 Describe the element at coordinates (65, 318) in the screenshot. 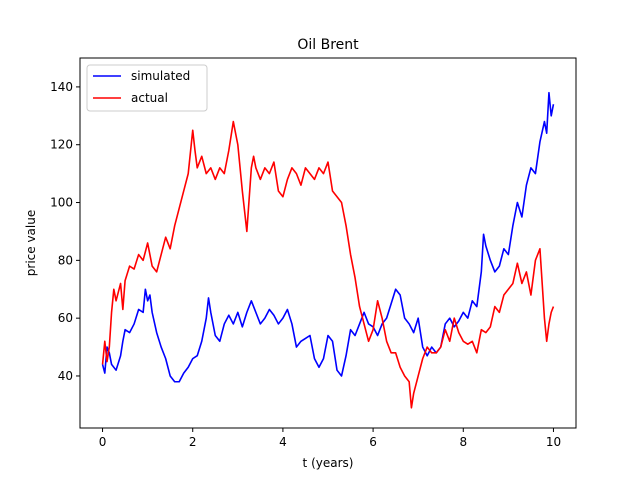

I see `y-tick-label: 60` at that location.